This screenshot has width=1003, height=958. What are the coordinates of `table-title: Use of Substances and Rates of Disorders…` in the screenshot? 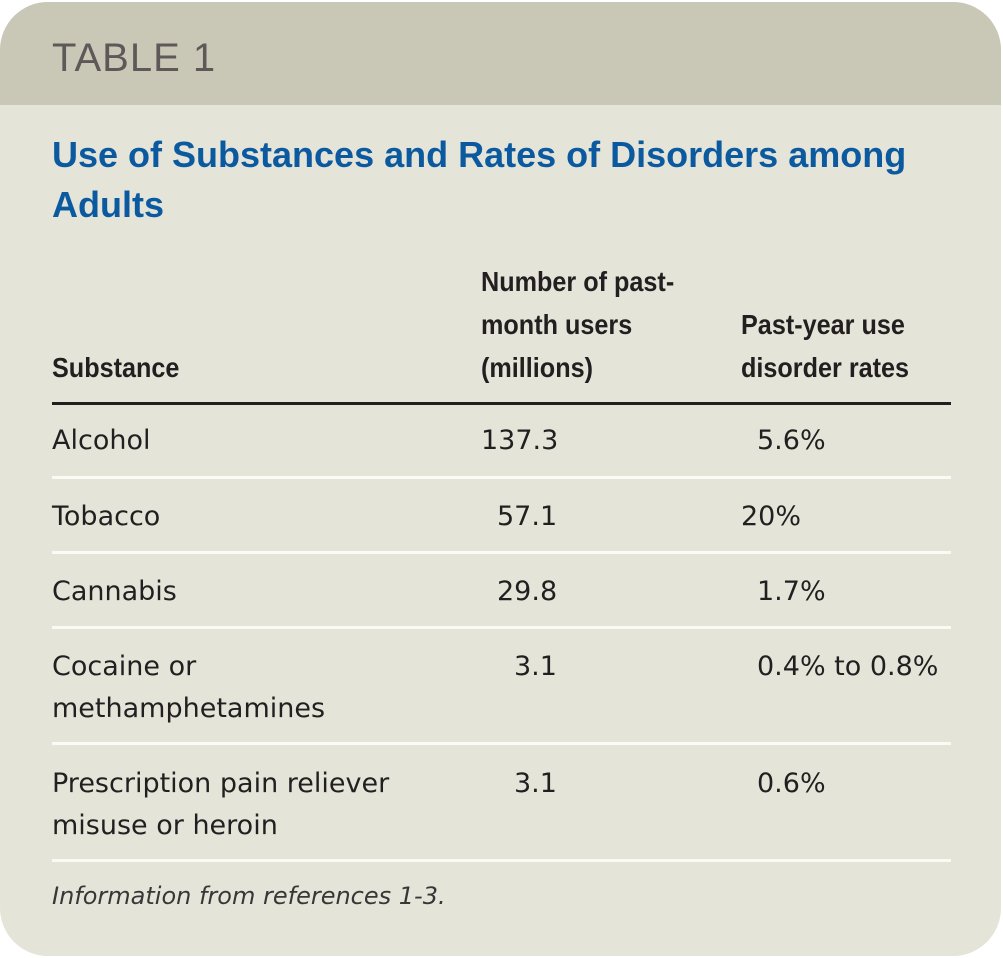 It's located at (479, 179).